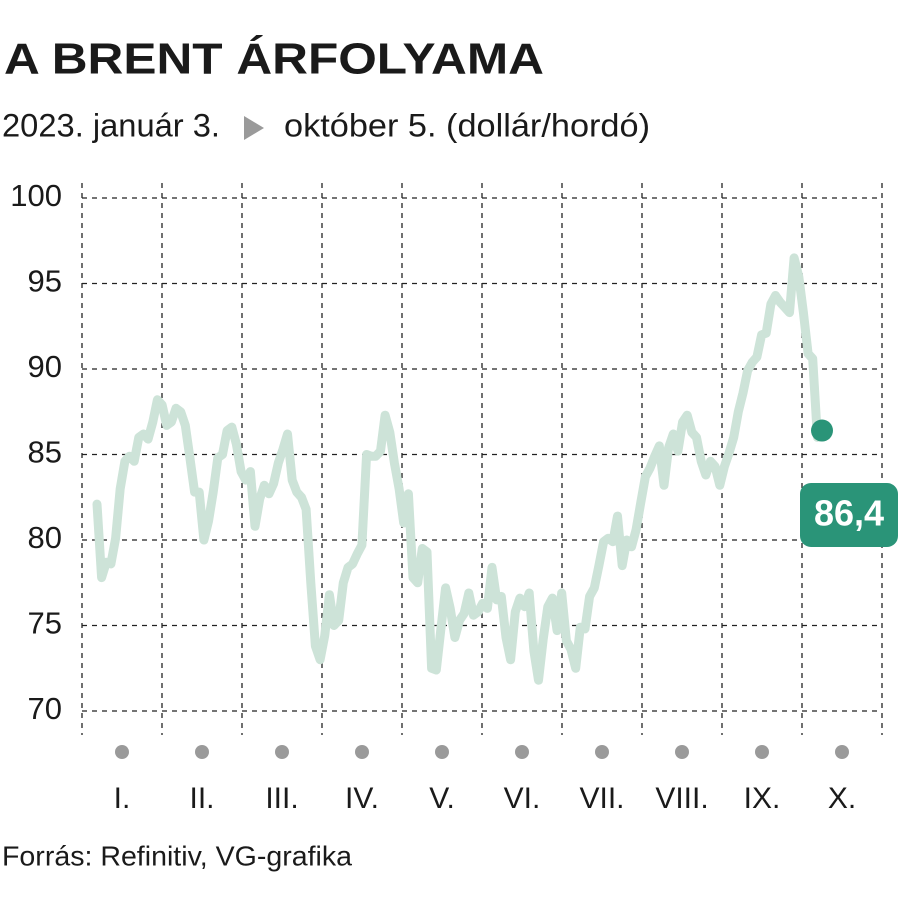 The image size is (900, 900). Describe the element at coordinates (177, 855) in the screenshot. I see `source: Forrás: Refinitiv, VG-grafika` at that location.